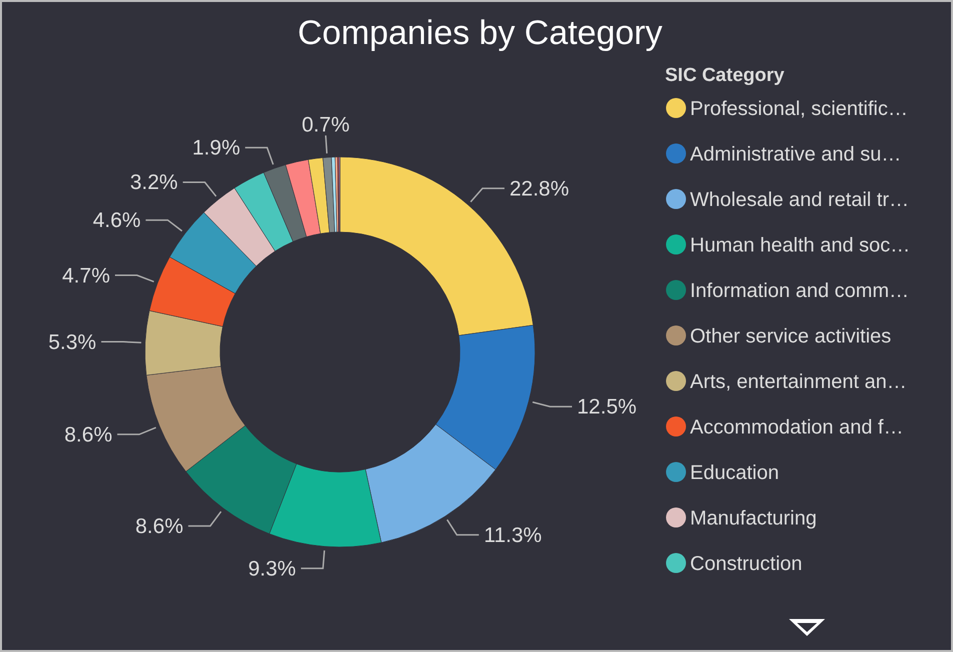 The width and height of the screenshot is (953, 652). What do you see at coordinates (753, 519) in the screenshot?
I see `legend-label: Manufacturing` at bounding box center [753, 519].